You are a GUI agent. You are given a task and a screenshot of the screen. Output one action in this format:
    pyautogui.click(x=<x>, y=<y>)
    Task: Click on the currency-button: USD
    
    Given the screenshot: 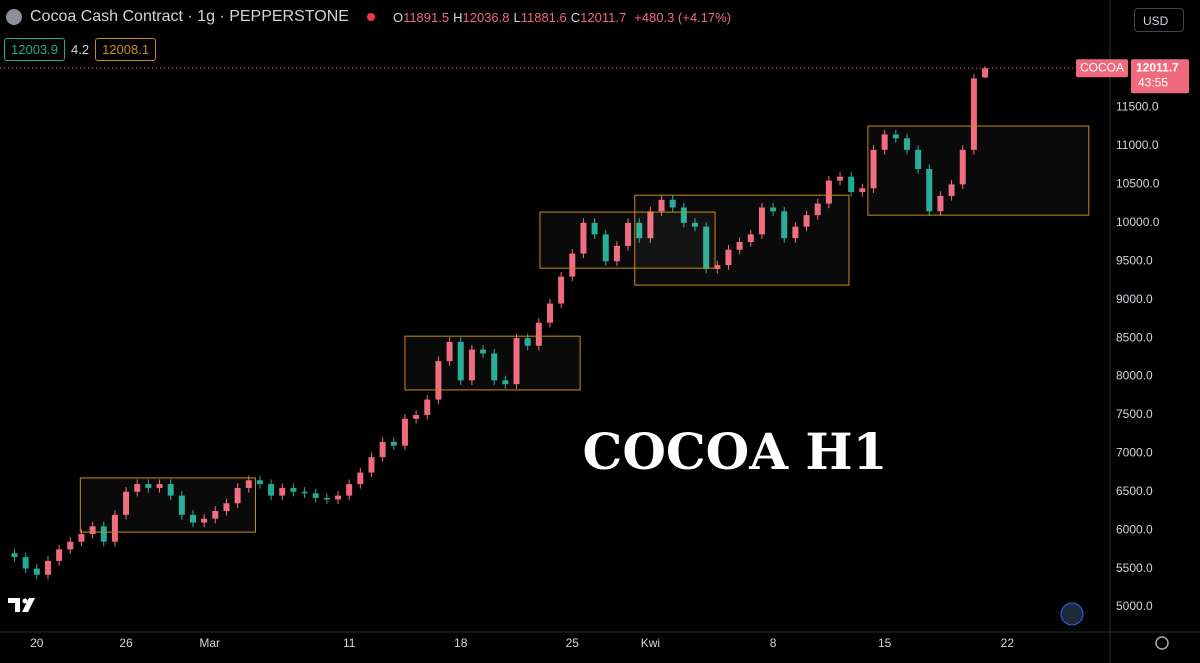 What is the action you would take?
    pyautogui.click(x=1159, y=20)
    